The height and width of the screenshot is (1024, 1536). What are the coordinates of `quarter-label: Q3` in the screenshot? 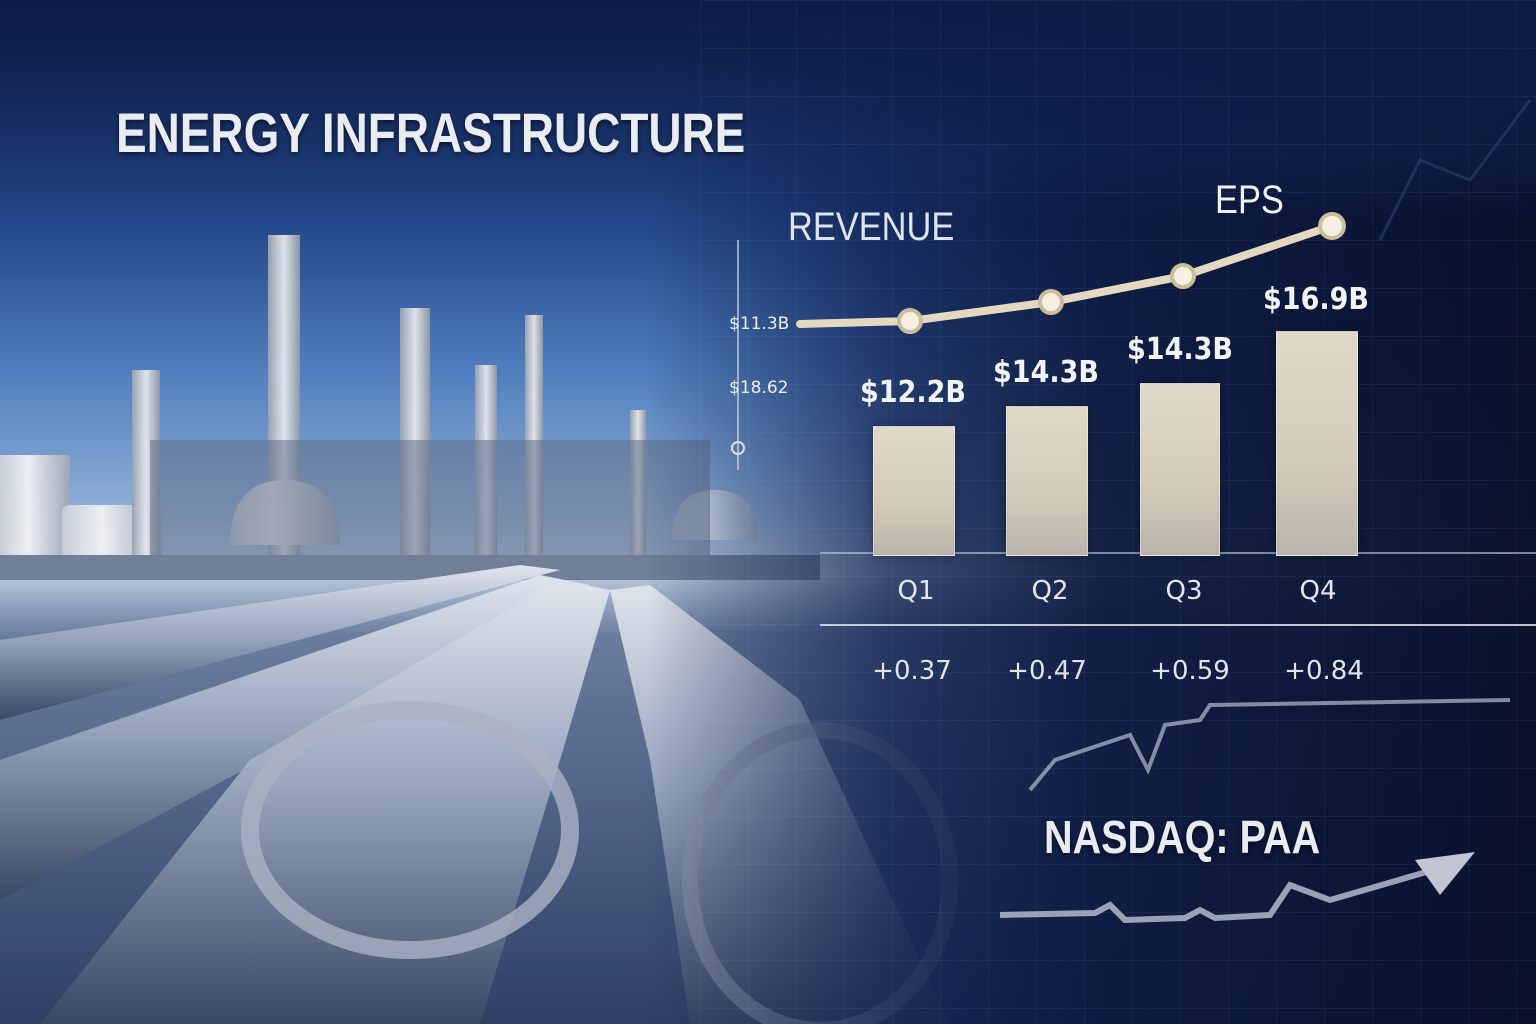 It's located at (1184, 591).